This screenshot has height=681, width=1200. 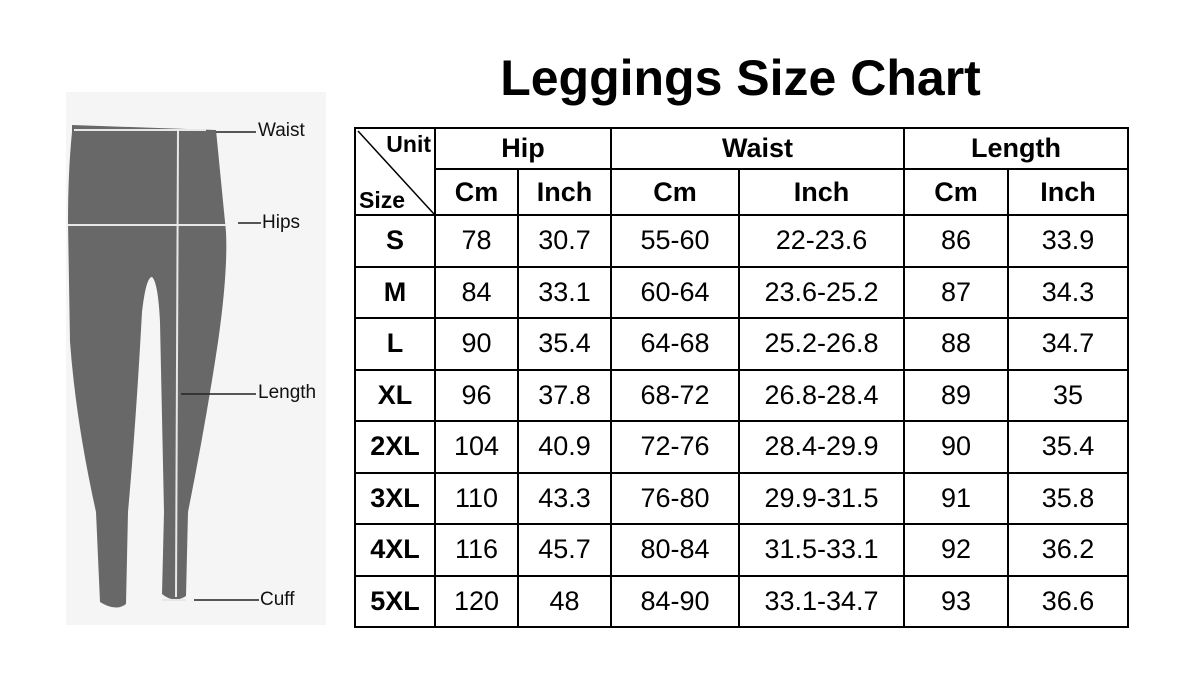 What do you see at coordinates (1068, 292) in the screenshot?
I see `value-cell: 34.3` at bounding box center [1068, 292].